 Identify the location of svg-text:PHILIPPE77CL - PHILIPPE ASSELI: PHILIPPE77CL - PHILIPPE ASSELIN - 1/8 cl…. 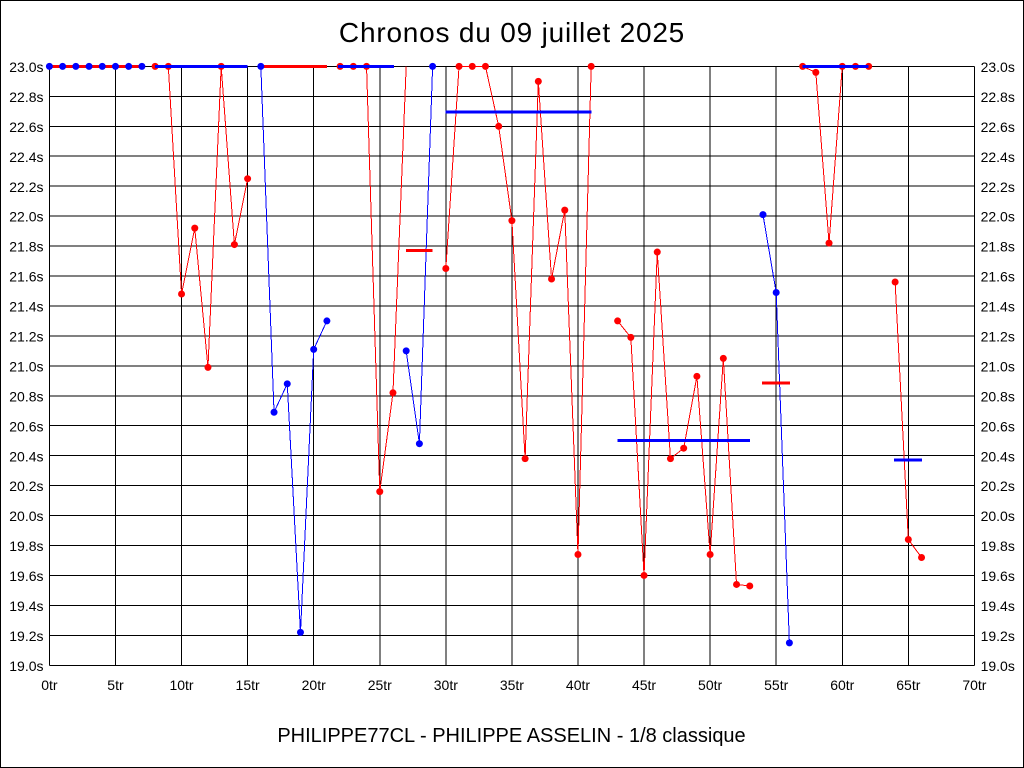
(511, 736).